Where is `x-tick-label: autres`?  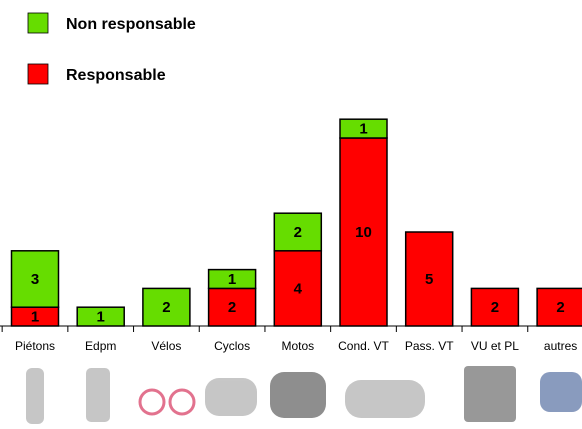 x-tick-label: autres is located at coordinates (560, 346).